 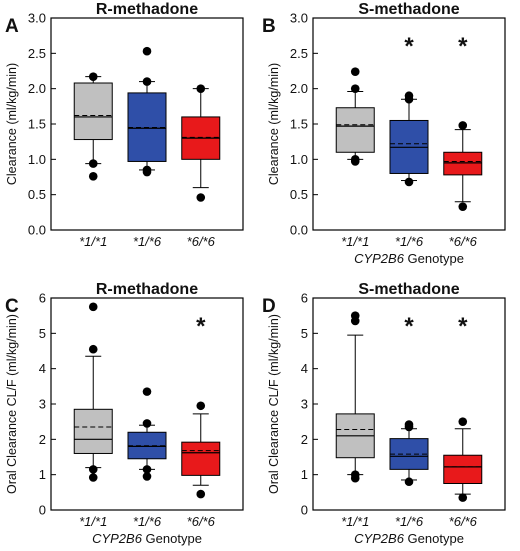 What do you see at coordinates (12, 26) in the screenshot?
I see `panel-letter: A` at bounding box center [12, 26].